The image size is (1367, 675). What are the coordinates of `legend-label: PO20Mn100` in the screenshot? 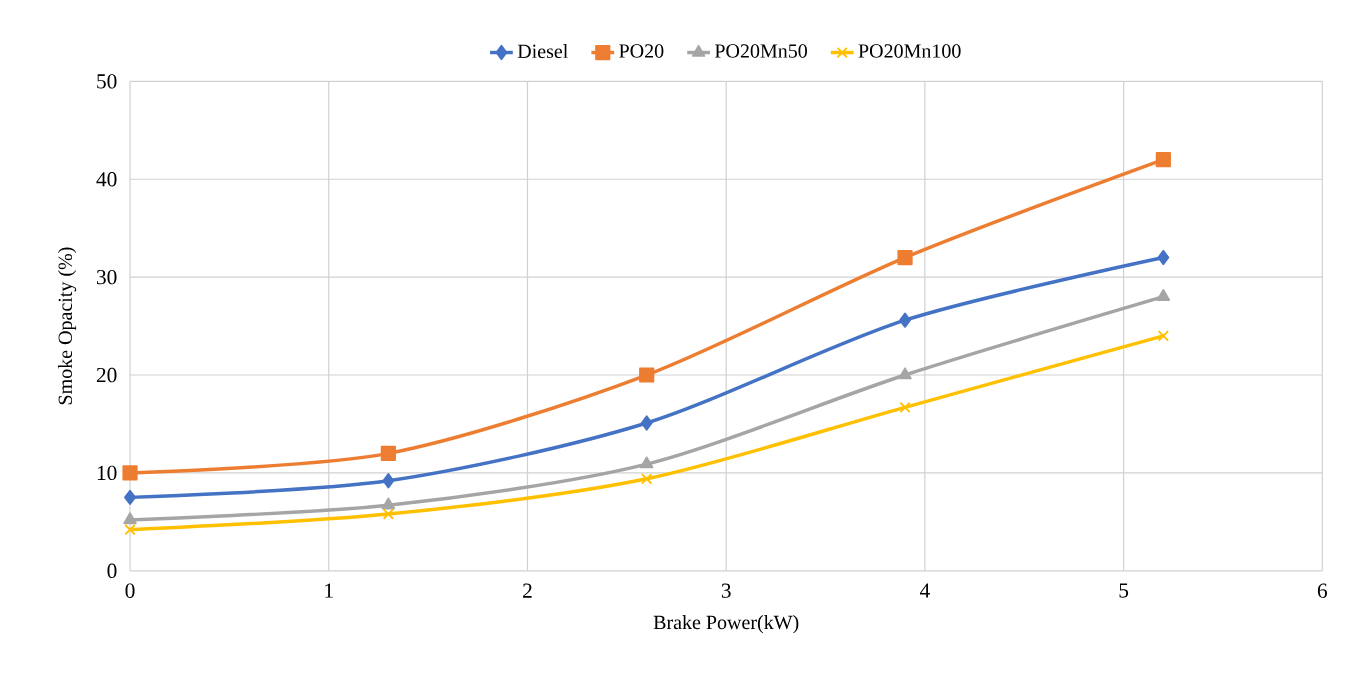 It's located at (909, 51).